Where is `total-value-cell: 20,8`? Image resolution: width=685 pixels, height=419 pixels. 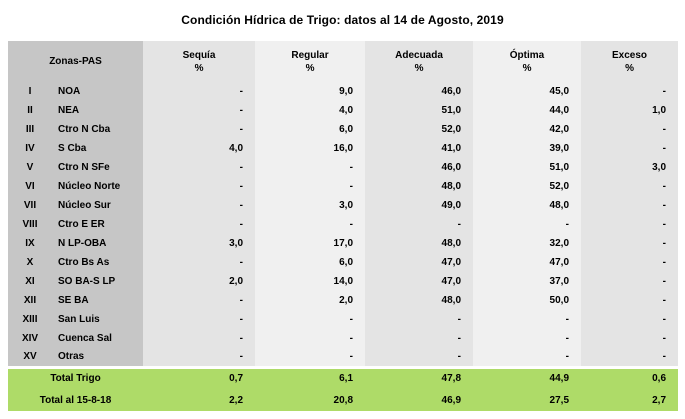
total-value-cell: 20,8 is located at coordinates (310, 400).